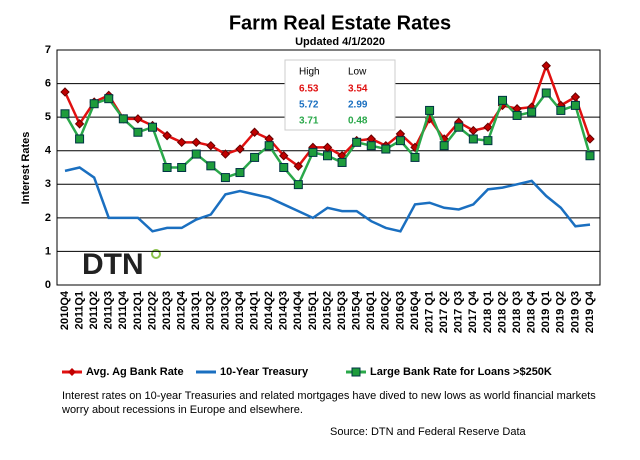 The width and height of the screenshot is (640, 460). What do you see at coordinates (152, 310) in the screenshot?
I see `x-tick-label: 2012Q2` at bounding box center [152, 310].